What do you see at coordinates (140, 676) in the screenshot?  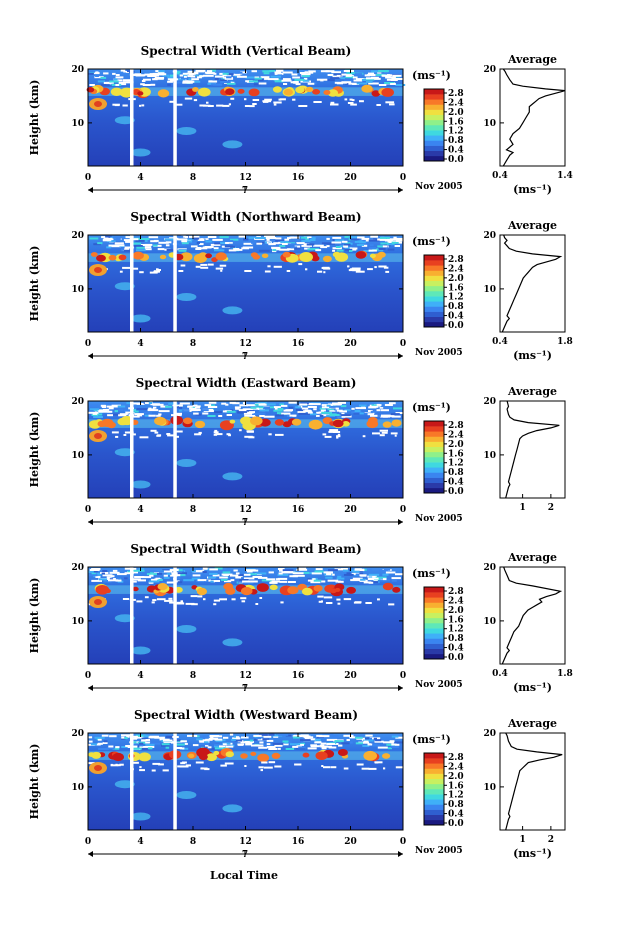 I see `x-tick-label: 4` at bounding box center [140, 676].